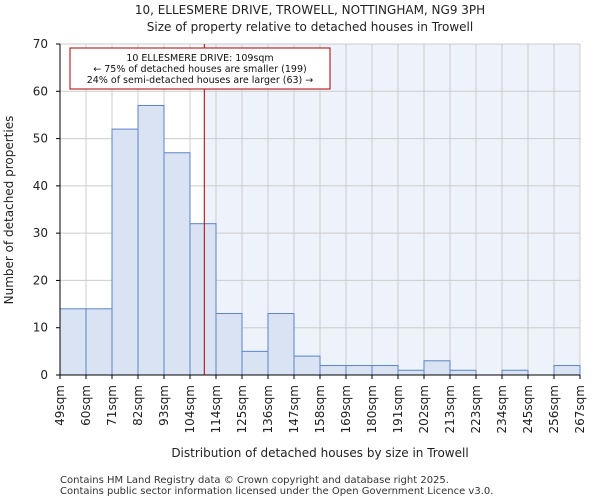 This screenshot has width=600, height=500. What do you see at coordinates (294, 409) in the screenshot?
I see `x-tick-147sqm: 147sqm` at bounding box center [294, 409].